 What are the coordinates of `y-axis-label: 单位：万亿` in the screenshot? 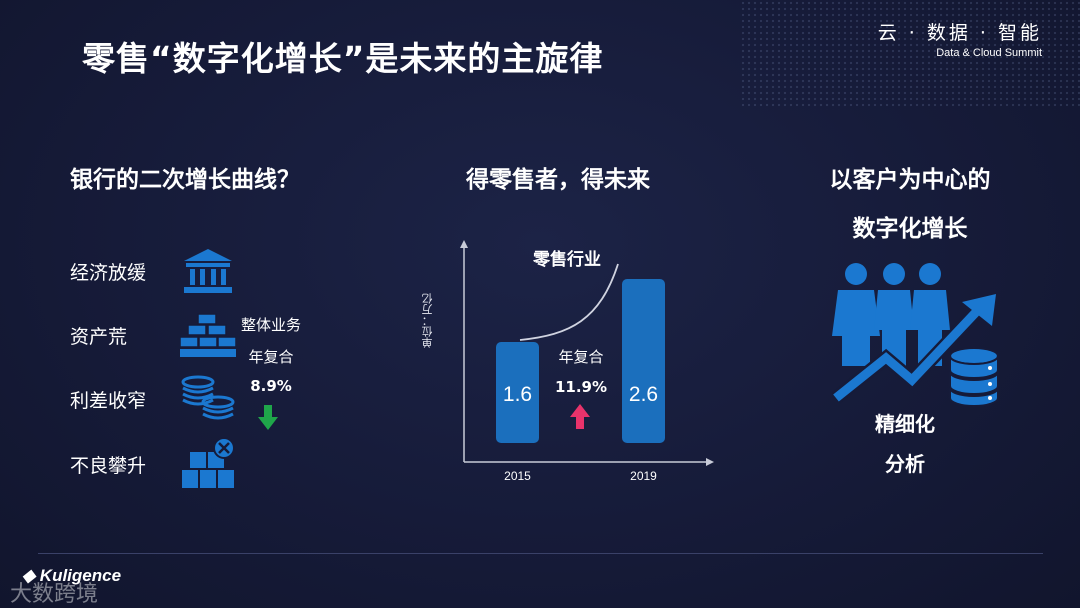 It's located at (427, 320).